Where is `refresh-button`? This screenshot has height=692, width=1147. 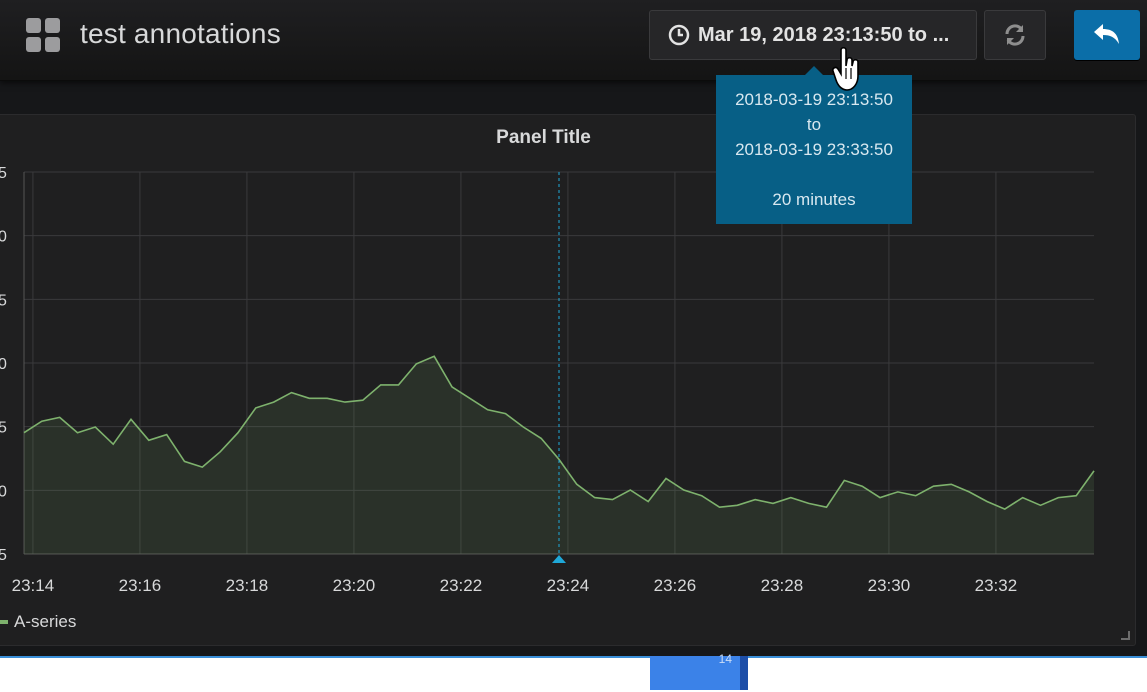 refresh-button is located at coordinates (1015, 35).